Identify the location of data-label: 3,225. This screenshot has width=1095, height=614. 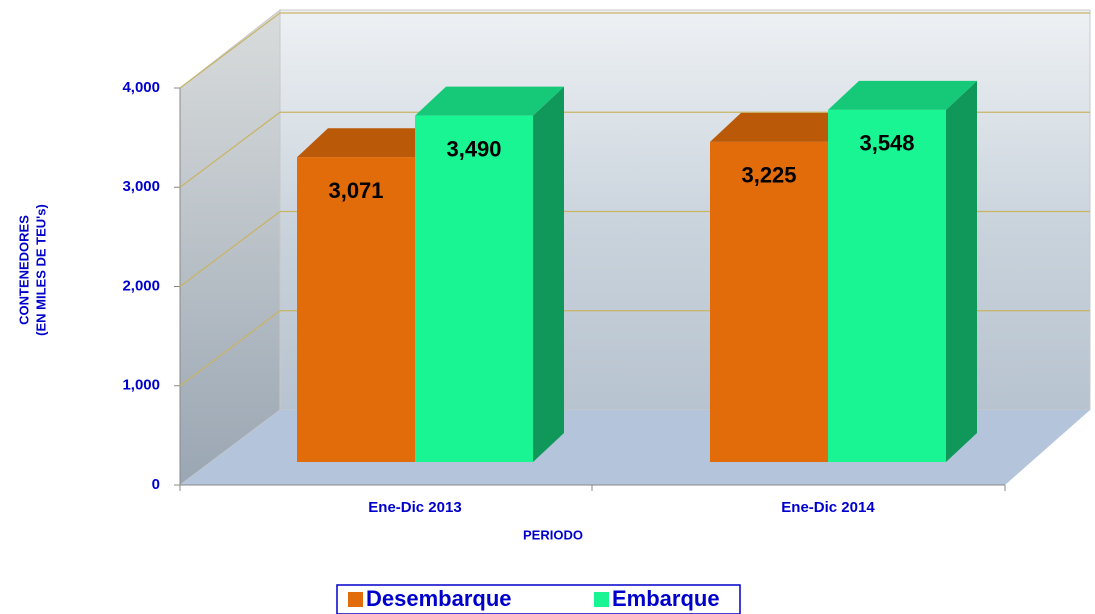
(768, 175).